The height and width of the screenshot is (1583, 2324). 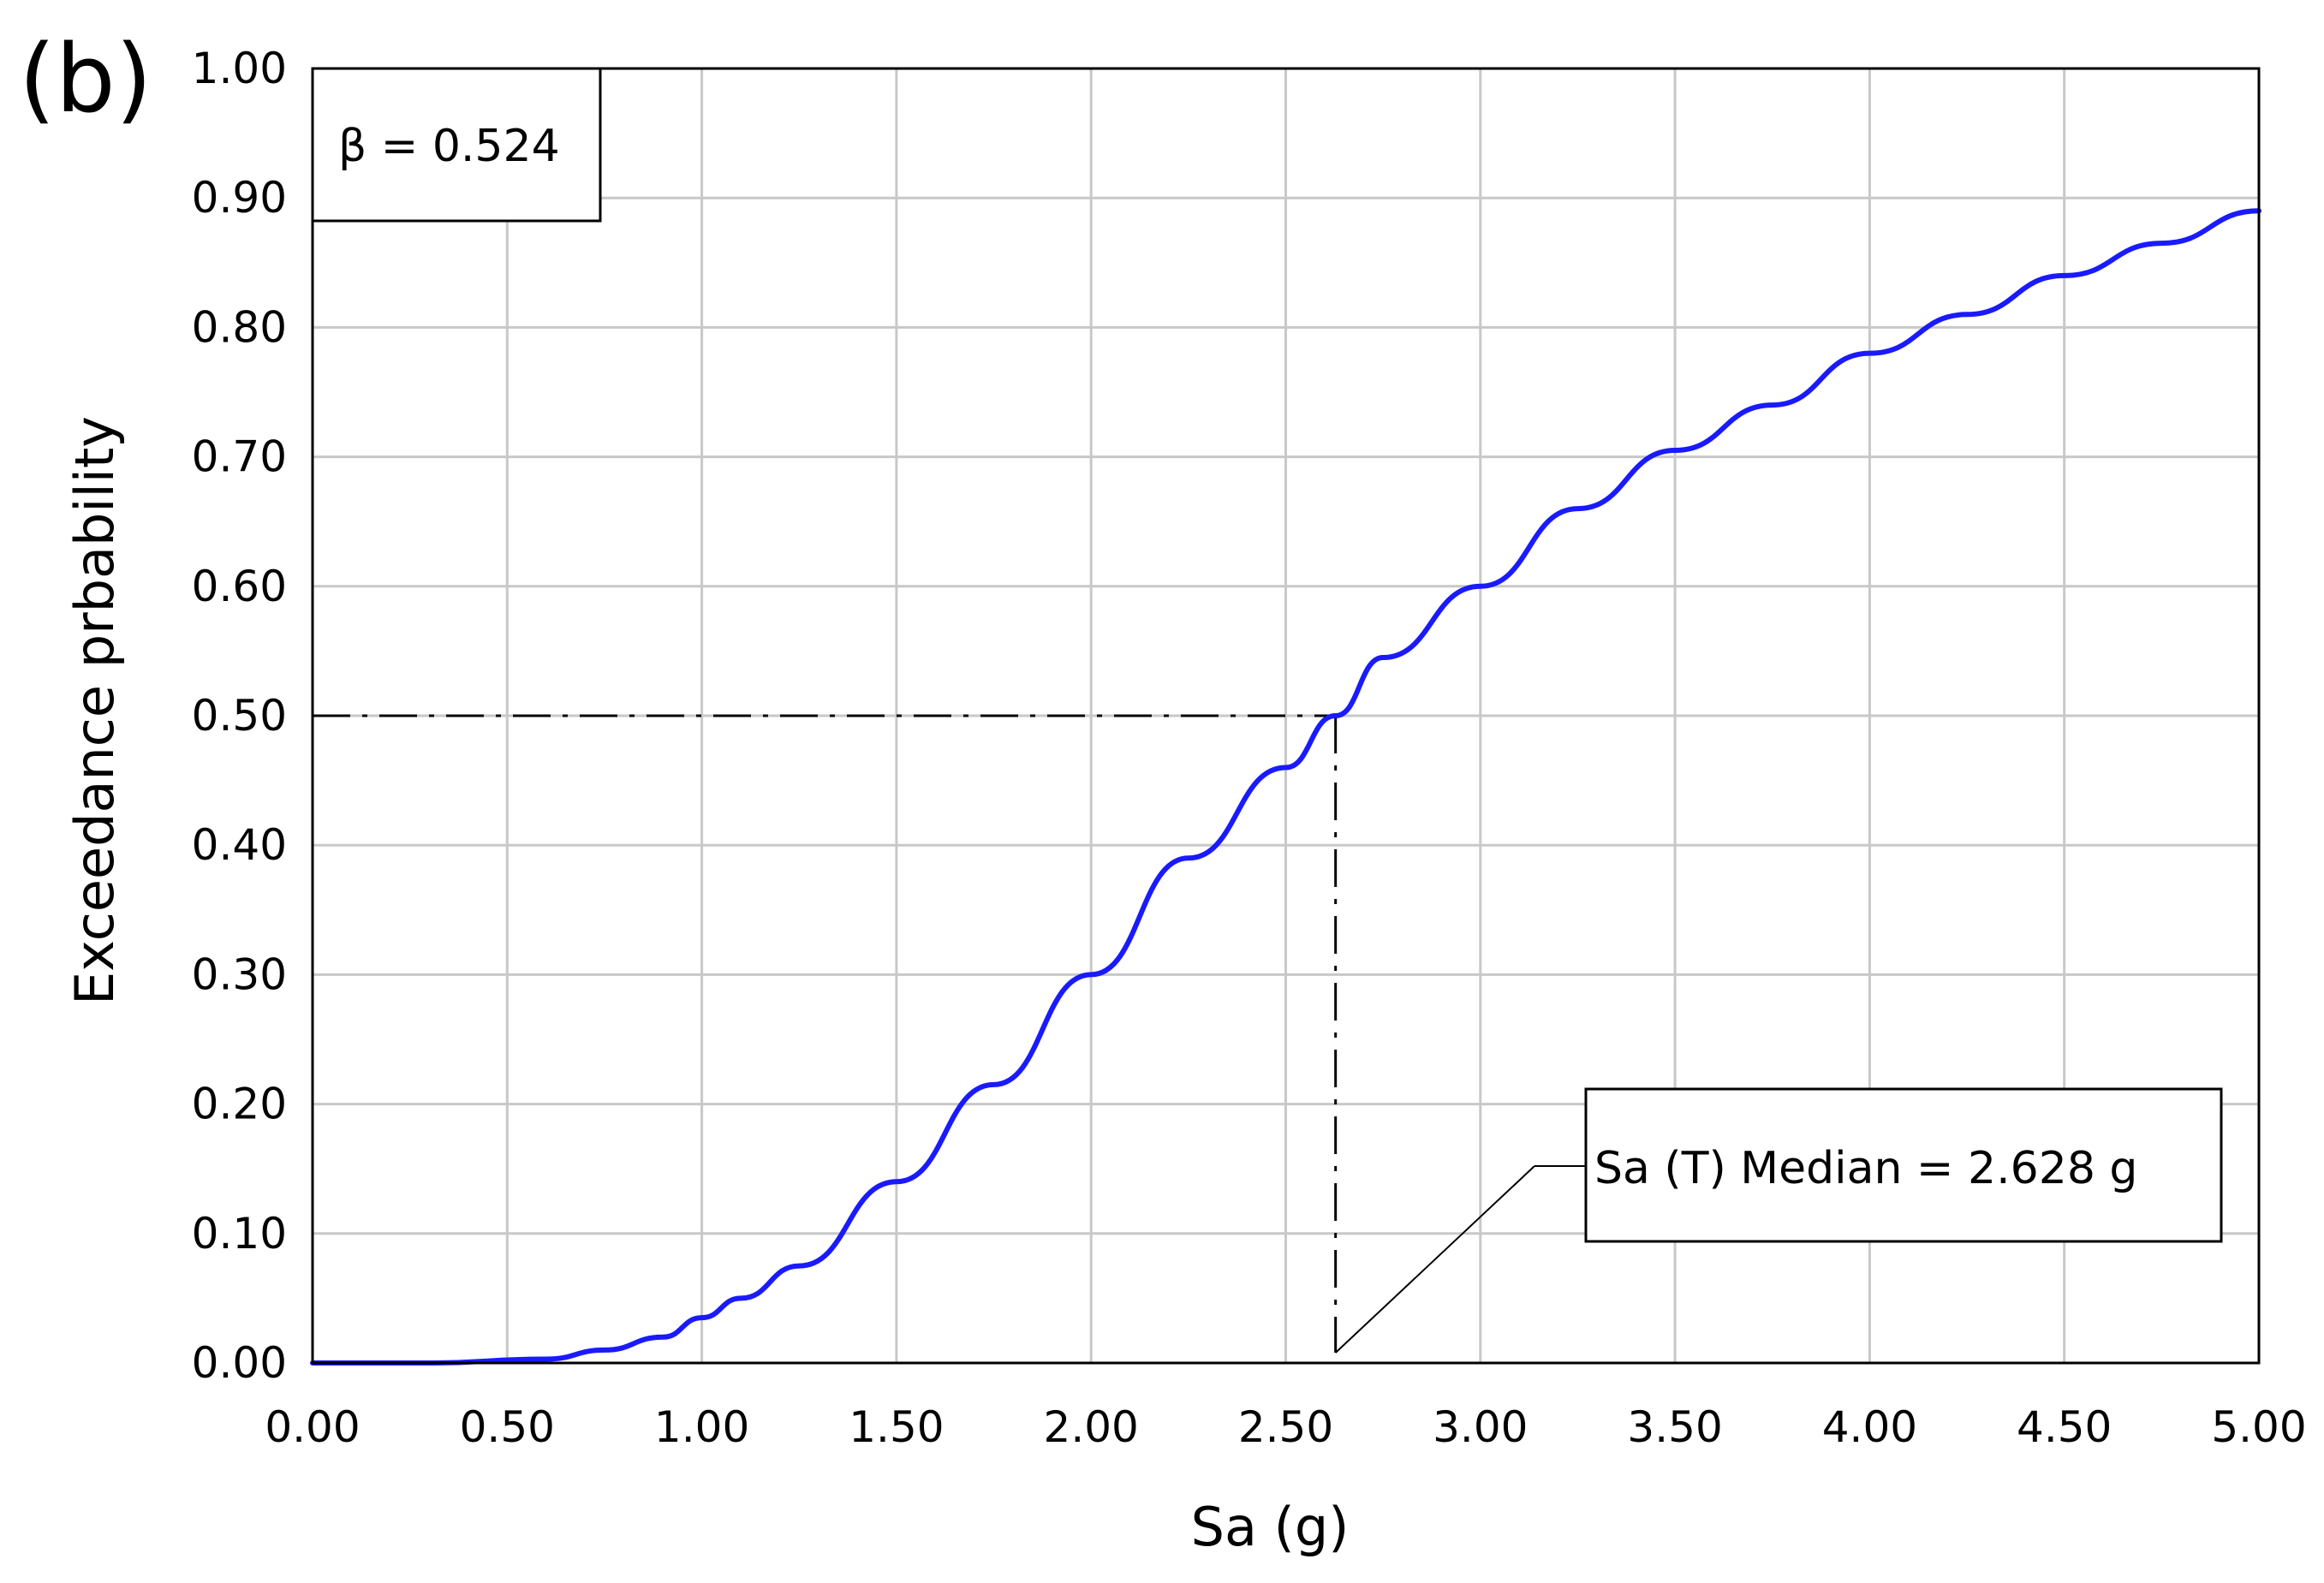 What do you see at coordinates (897, 1427) in the screenshot?
I see `x-tick-label: 1.50` at bounding box center [897, 1427].